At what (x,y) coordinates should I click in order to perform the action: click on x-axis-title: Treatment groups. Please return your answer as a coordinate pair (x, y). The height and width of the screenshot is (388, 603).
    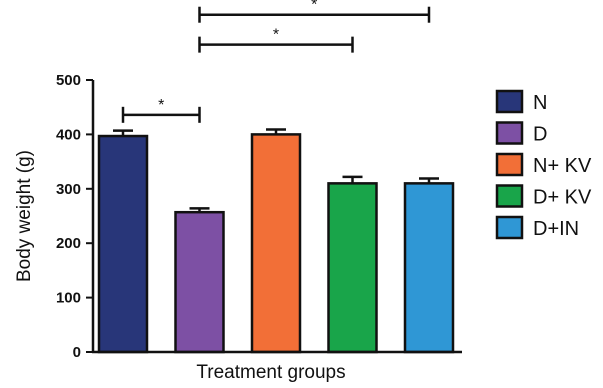
    Looking at the image, I should click on (270, 372).